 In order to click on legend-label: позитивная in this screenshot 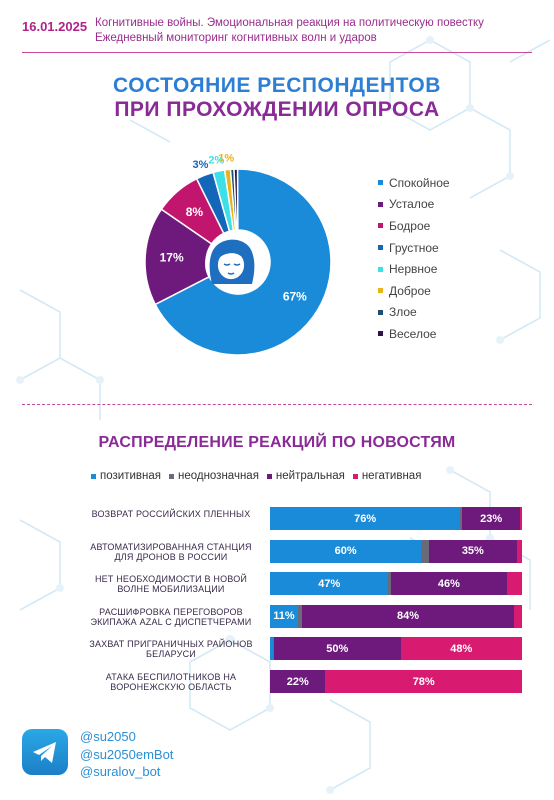, I will do `click(130, 476)`.